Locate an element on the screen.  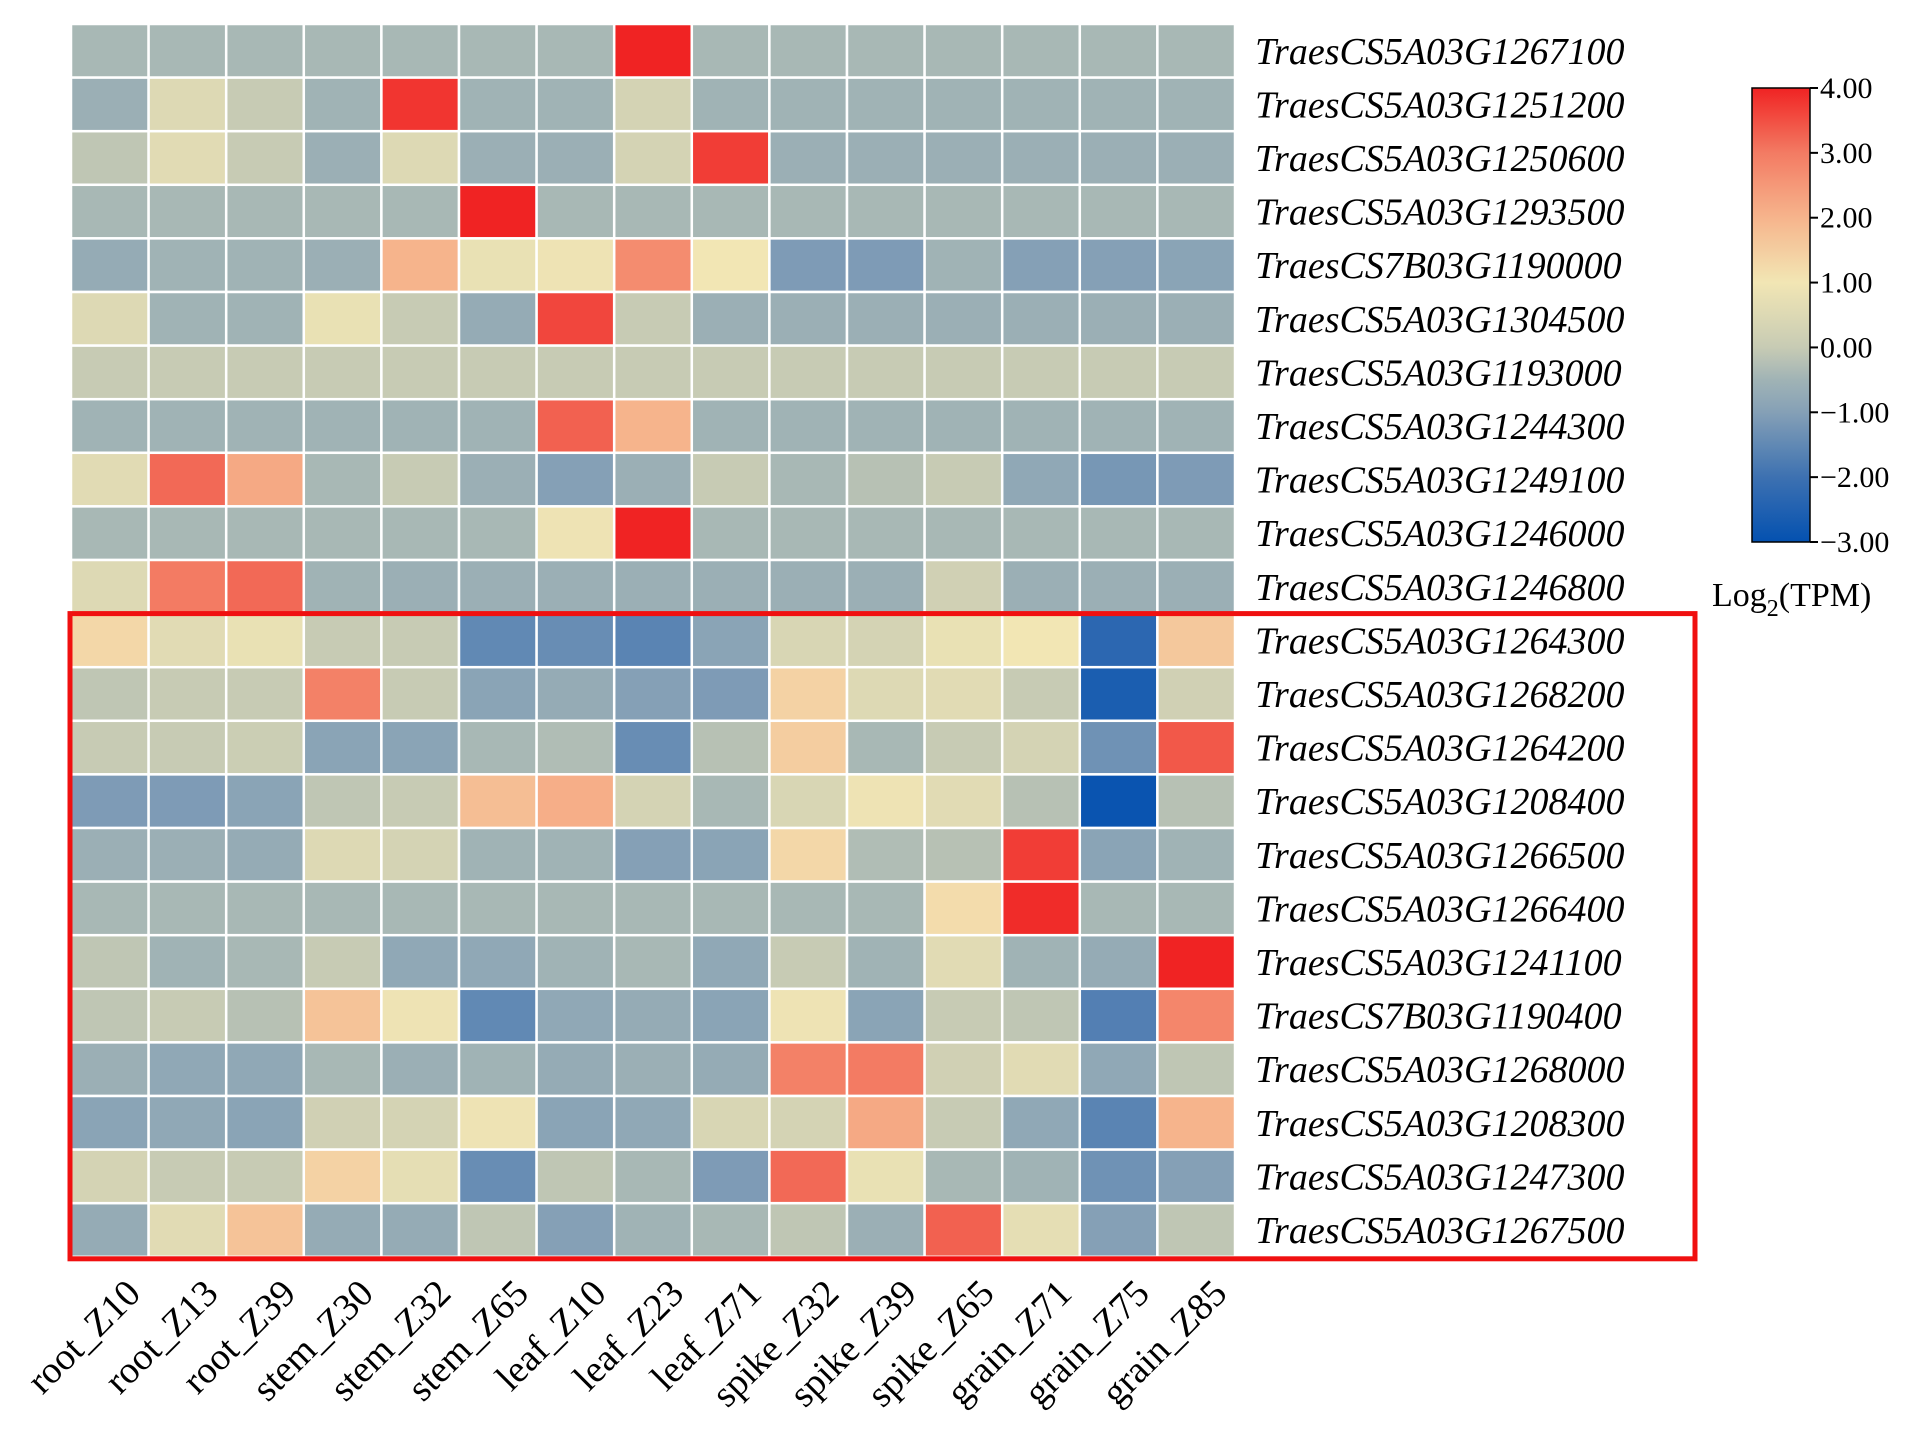
gene-label: TraesCS5A03G1267500 is located at coordinates (1439, 1231).